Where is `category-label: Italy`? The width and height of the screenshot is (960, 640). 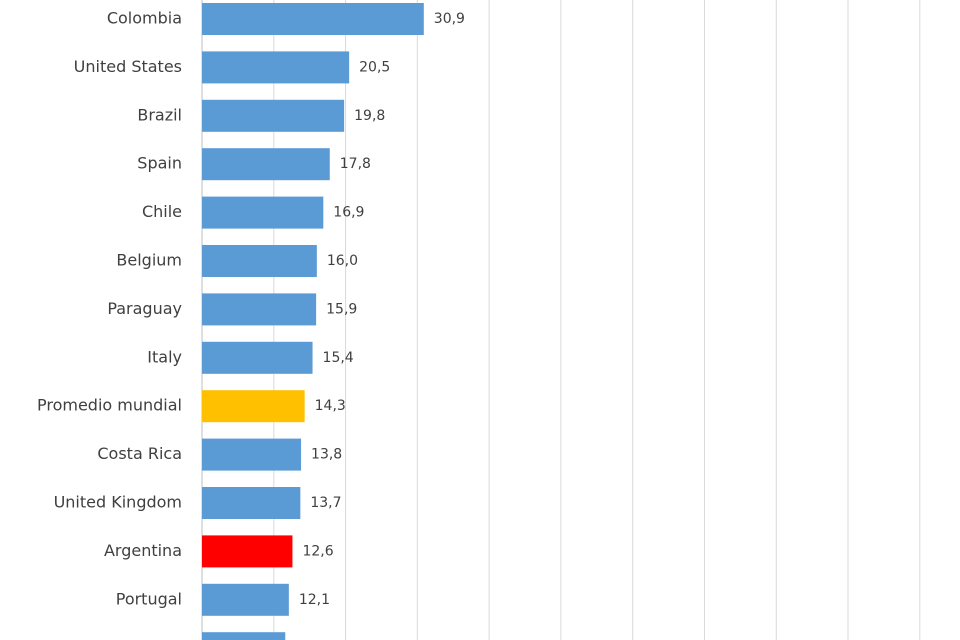
category-label: Italy is located at coordinates (164, 356).